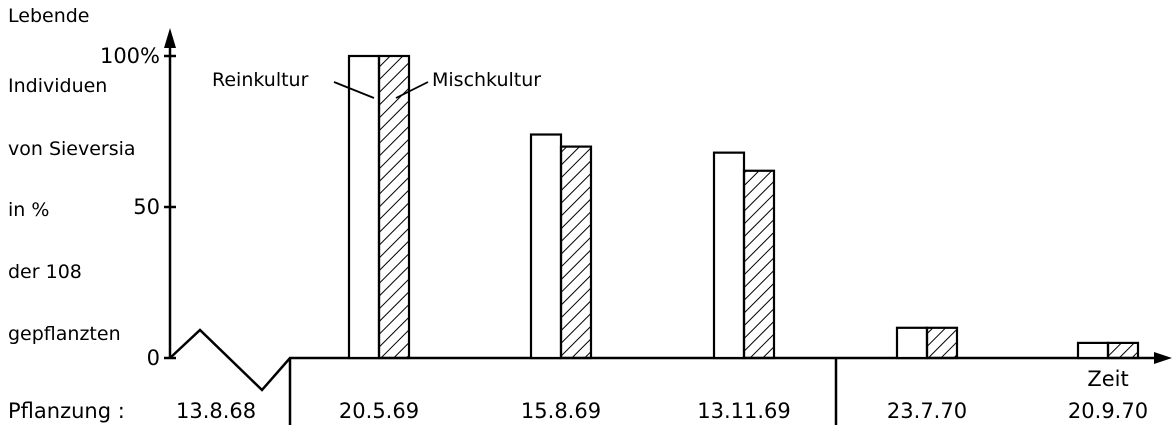 Image resolution: width=1174 pixels, height=425 pixels. I want to click on y-label-line-1: Lebende, so click(48, 16).